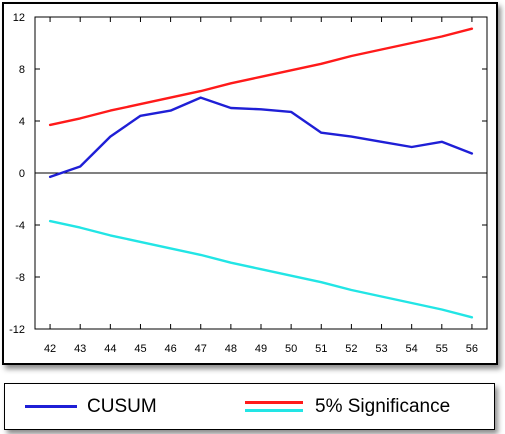 The height and width of the screenshot is (434, 505). Describe the element at coordinates (381, 349) in the screenshot. I see `x-tick-label: 53` at that location.